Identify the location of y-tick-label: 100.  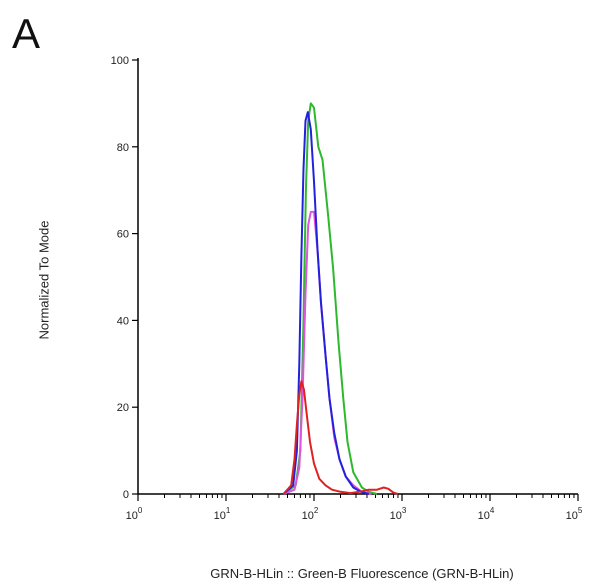
(120, 61).